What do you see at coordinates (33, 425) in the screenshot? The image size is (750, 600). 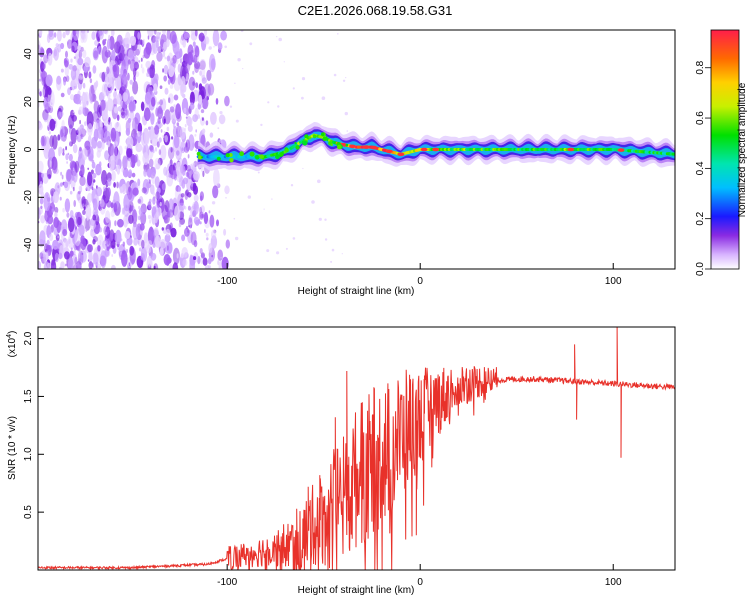 I see `snr-y-axis: 0.5 1.0 1.5 2.0` at bounding box center [33, 425].